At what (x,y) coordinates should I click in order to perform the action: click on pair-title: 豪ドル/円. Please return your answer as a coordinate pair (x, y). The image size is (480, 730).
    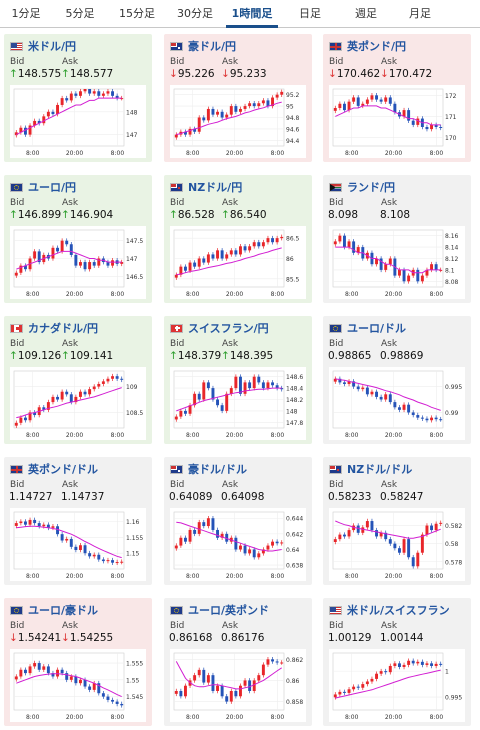
    Looking at the image, I should click on (203, 46).